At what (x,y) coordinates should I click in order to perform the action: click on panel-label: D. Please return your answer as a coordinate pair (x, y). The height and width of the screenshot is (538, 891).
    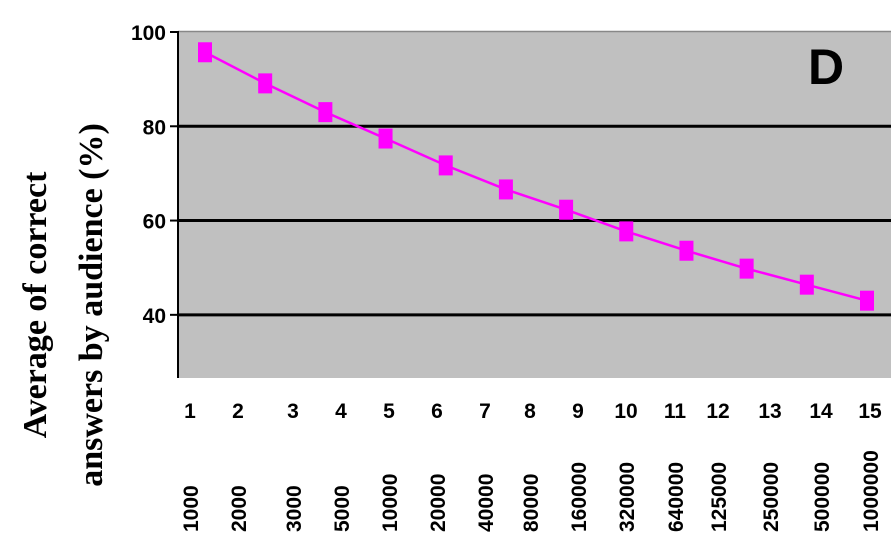
    Looking at the image, I should click on (826, 67).